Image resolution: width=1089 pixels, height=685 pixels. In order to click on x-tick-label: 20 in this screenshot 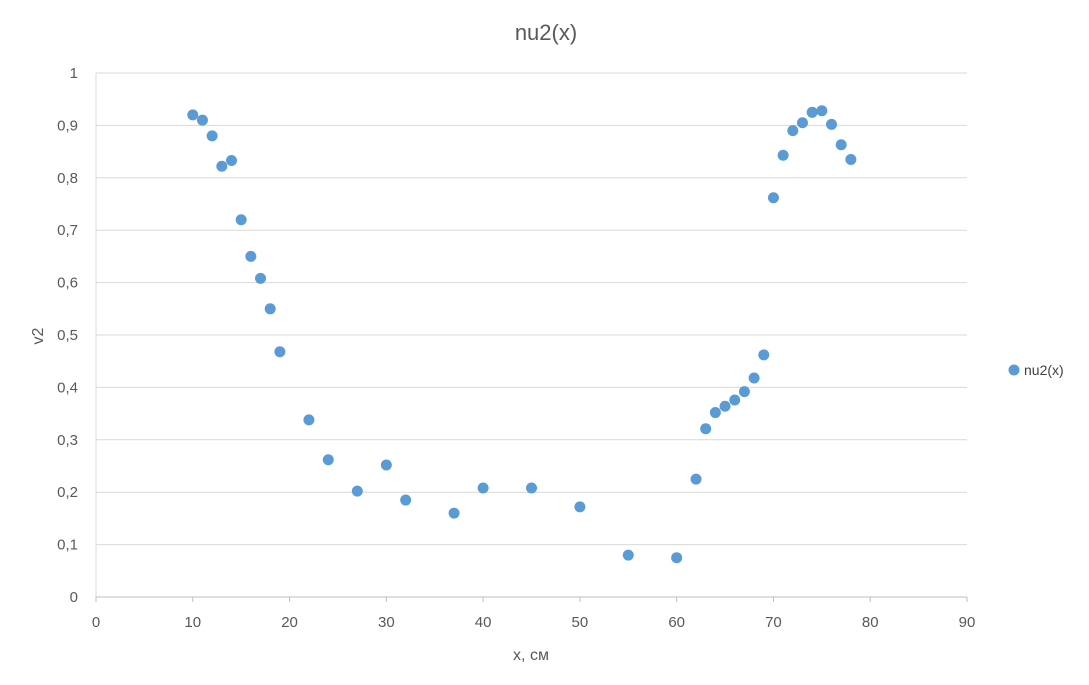, I will do `click(289, 622)`.